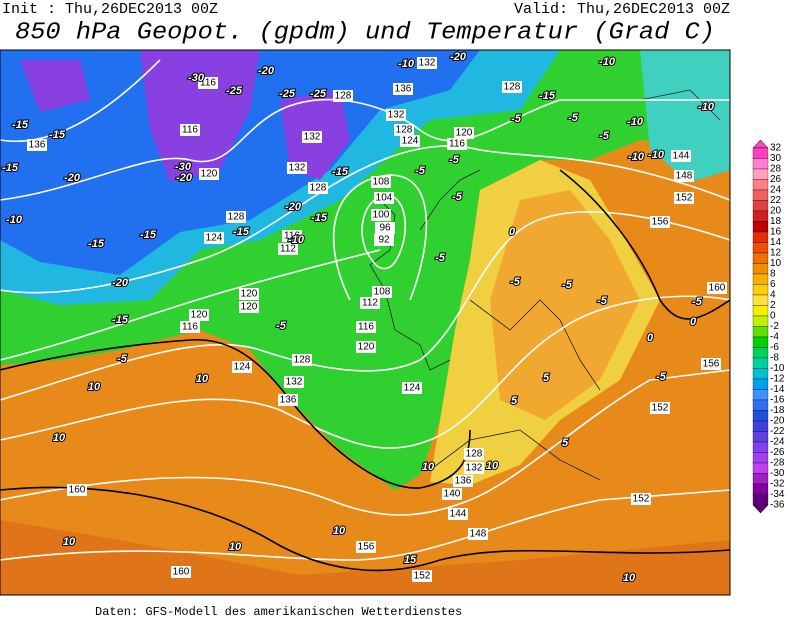  I want to click on geopotential-value: 156, so click(660, 222).